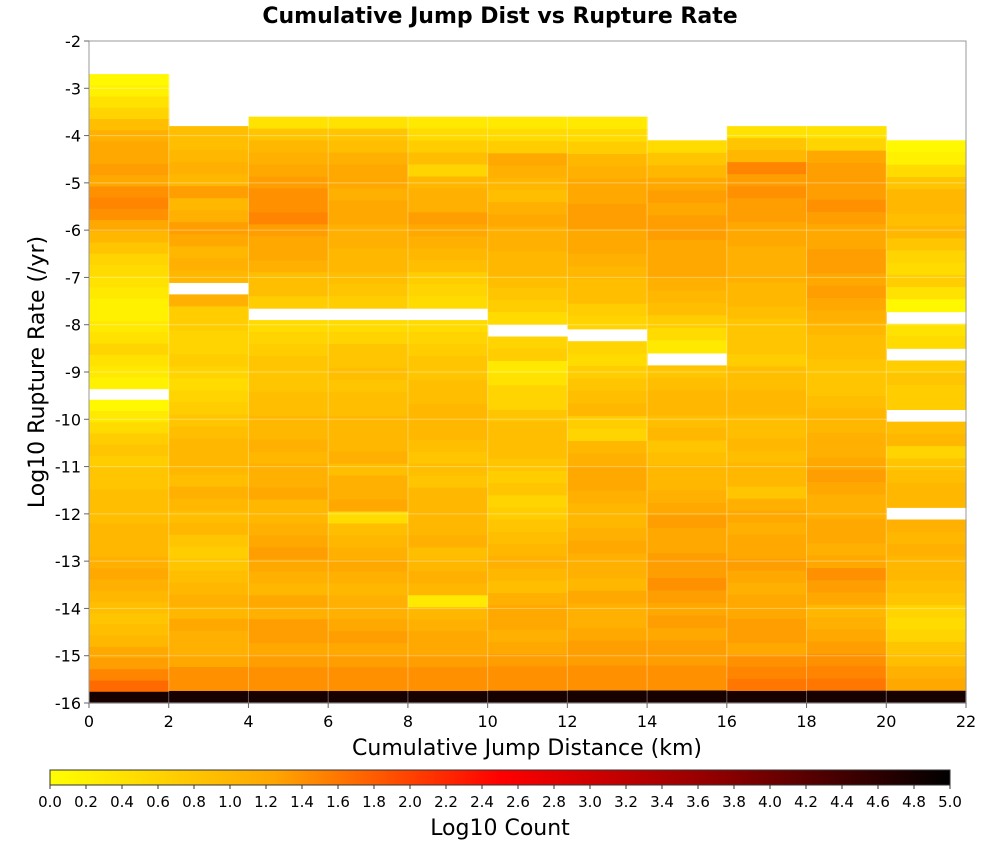 This screenshot has width=1000, height=850. What do you see at coordinates (734, 802) in the screenshot?
I see `colorbar-tick-label: 3.8` at bounding box center [734, 802].